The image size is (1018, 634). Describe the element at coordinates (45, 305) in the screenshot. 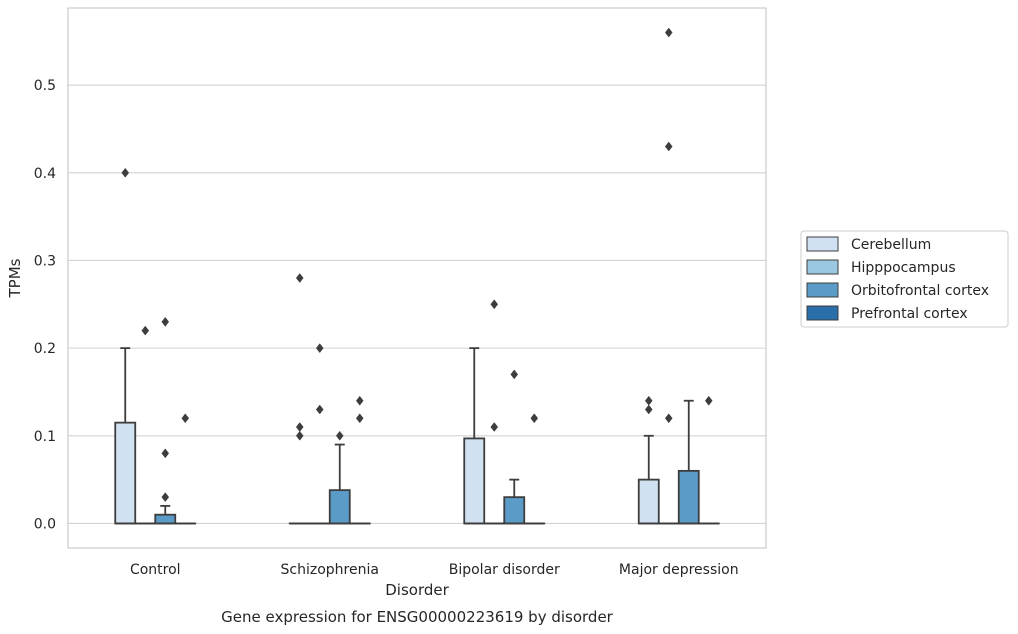

I see `y-tick-labels: 0.0 0.1 0.2 0.3 0.4 0.5` at that location.